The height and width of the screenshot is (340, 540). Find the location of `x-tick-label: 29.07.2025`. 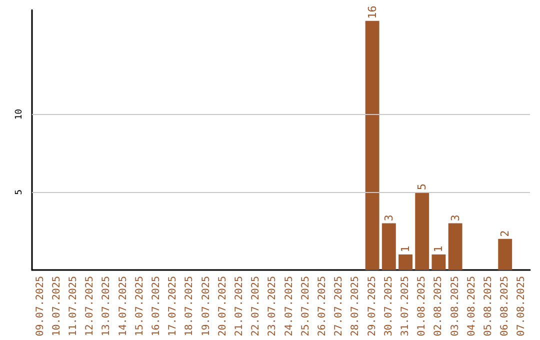

x-tick-label: 29.07.2025 is located at coordinates (372, 306).